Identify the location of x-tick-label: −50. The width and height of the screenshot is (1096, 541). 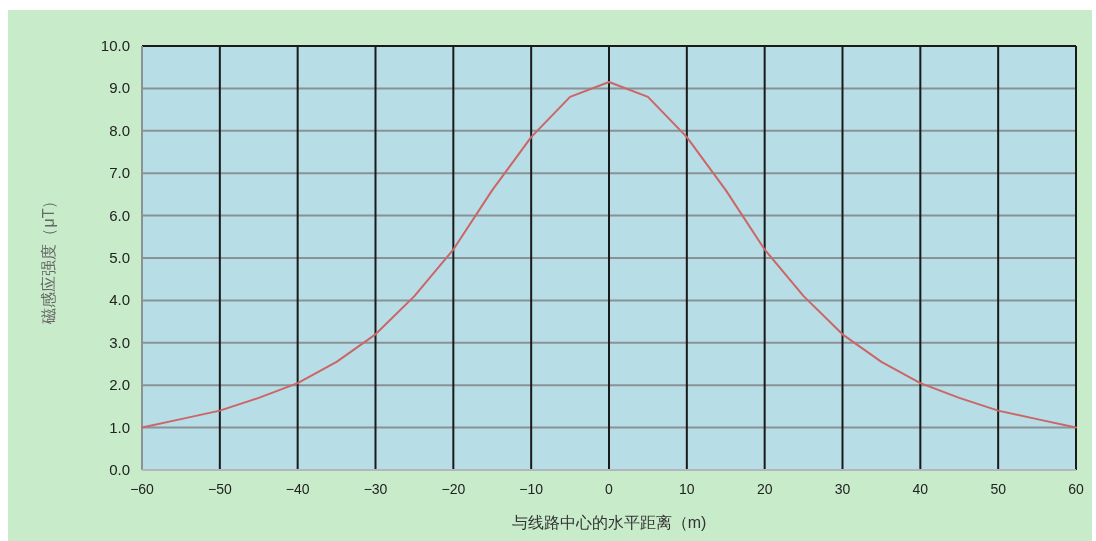
(219, 489).